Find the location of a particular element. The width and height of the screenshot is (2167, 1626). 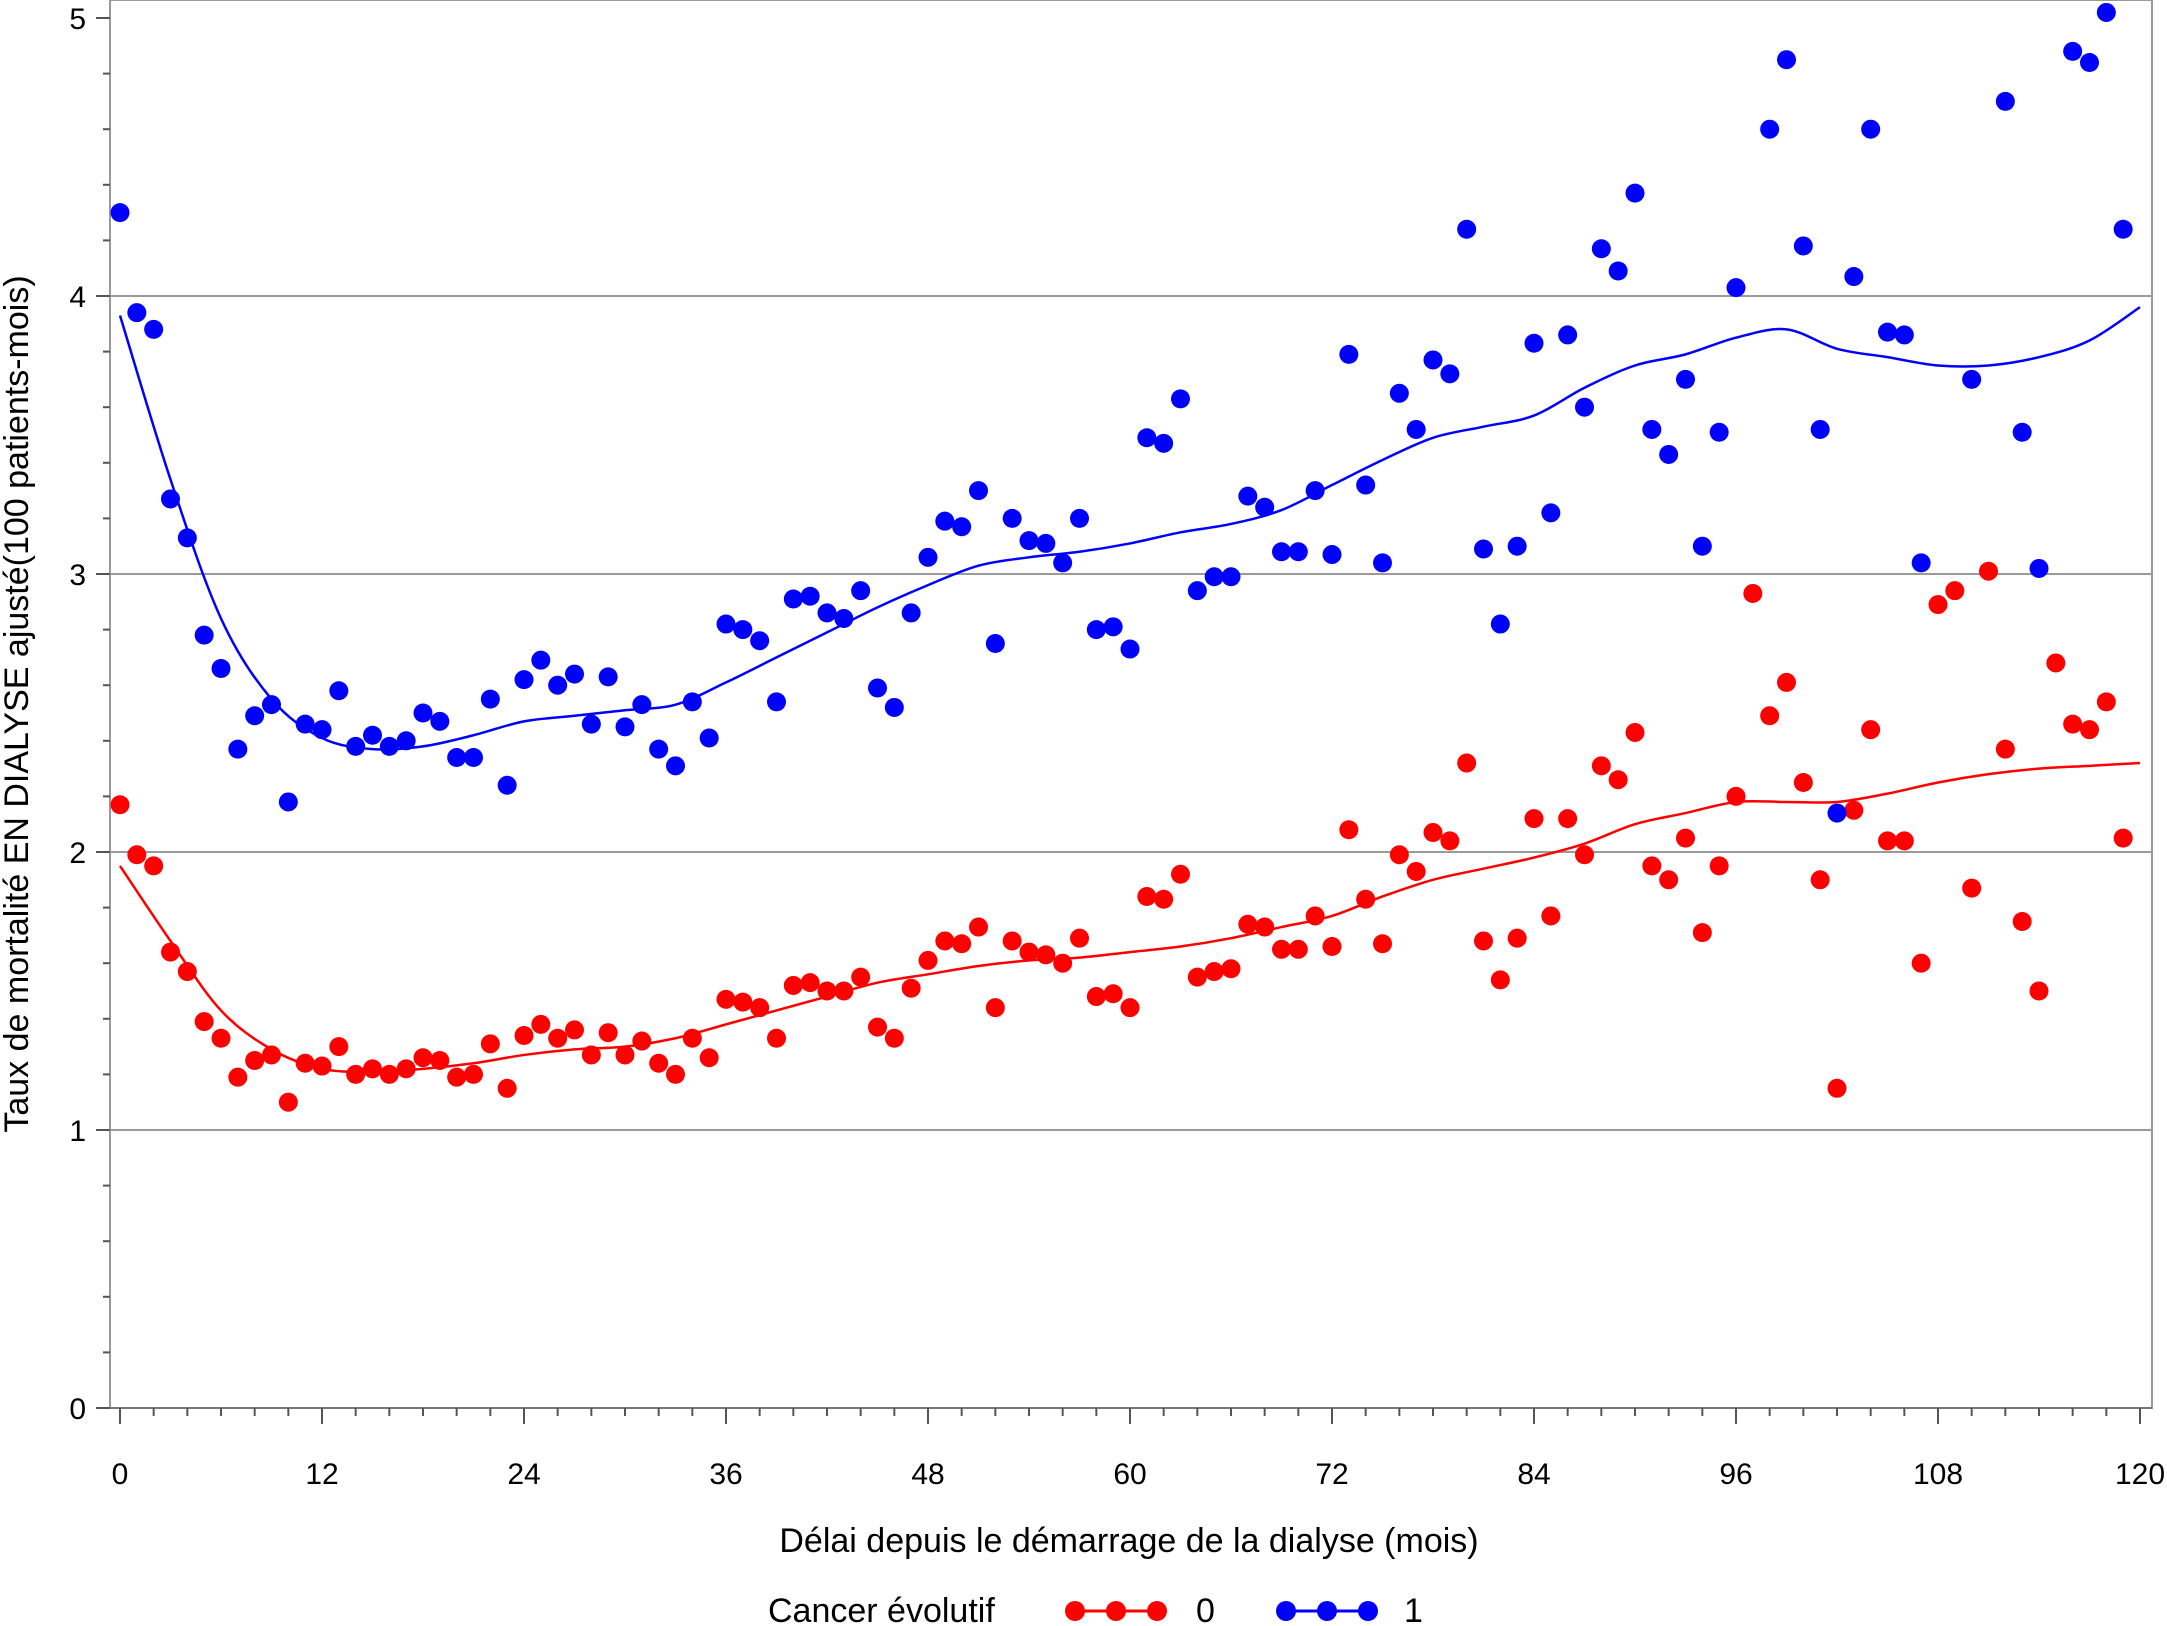

y-tick-label: 2 is located at coordinates (77, 853).